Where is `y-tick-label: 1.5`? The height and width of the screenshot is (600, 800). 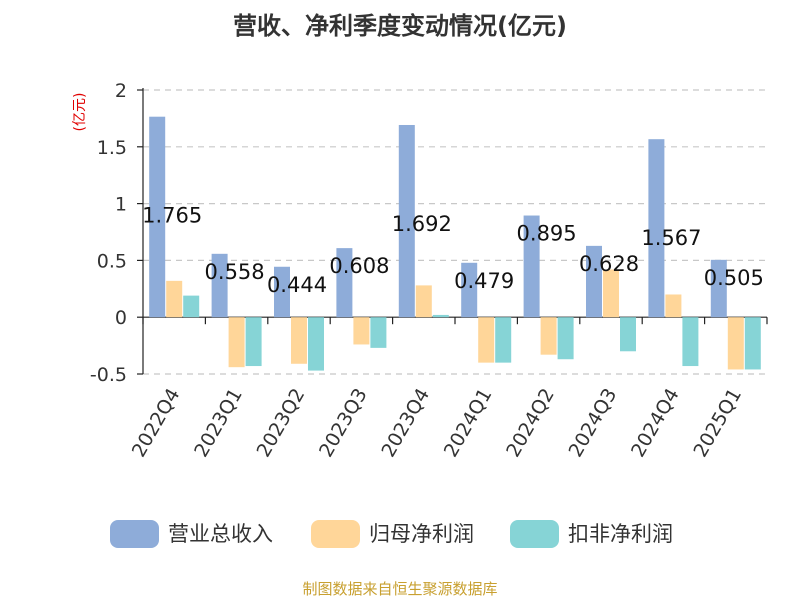
y-tick-label: 1.5 is located at coordinates (112, 148).